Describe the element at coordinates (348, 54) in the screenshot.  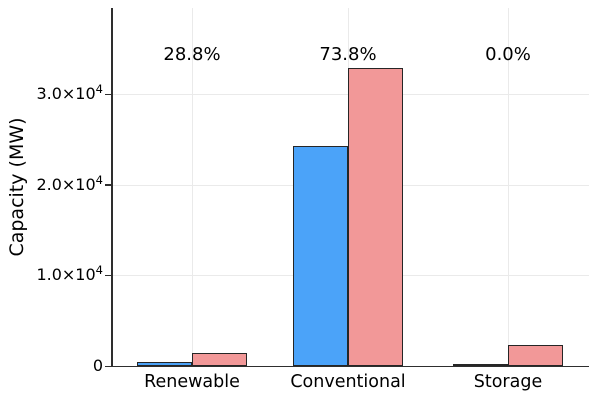
I see `percent-annotation: 73.8%` at that location.